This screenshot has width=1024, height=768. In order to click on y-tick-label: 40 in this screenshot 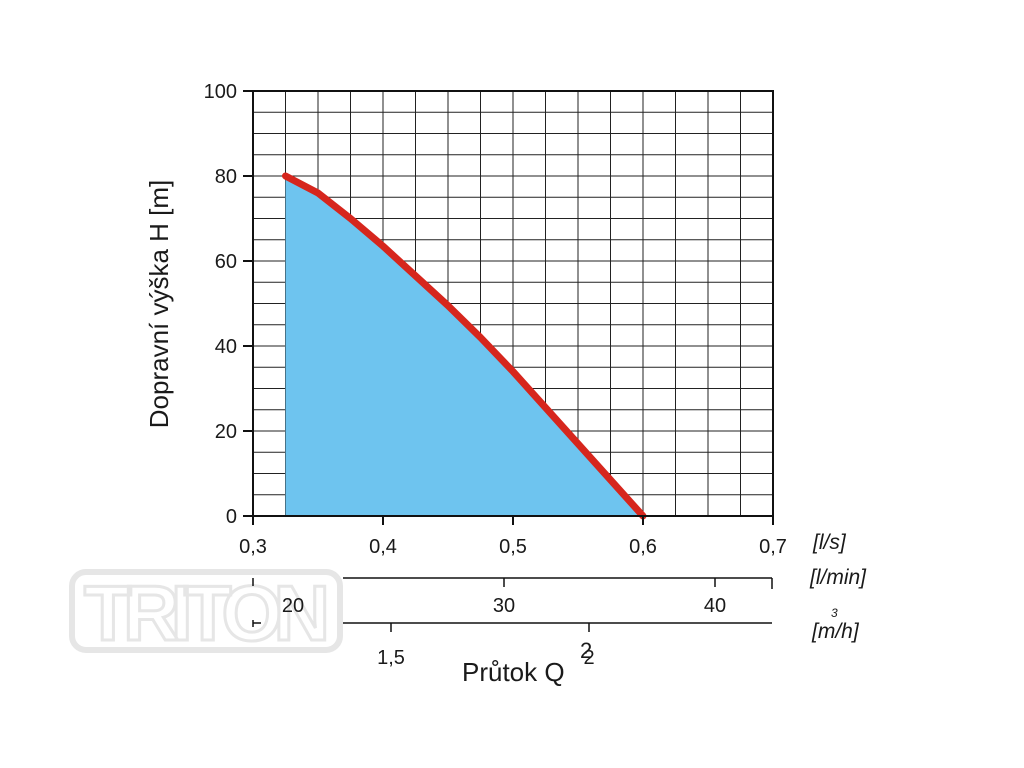, I will do `click(226, 347)`.